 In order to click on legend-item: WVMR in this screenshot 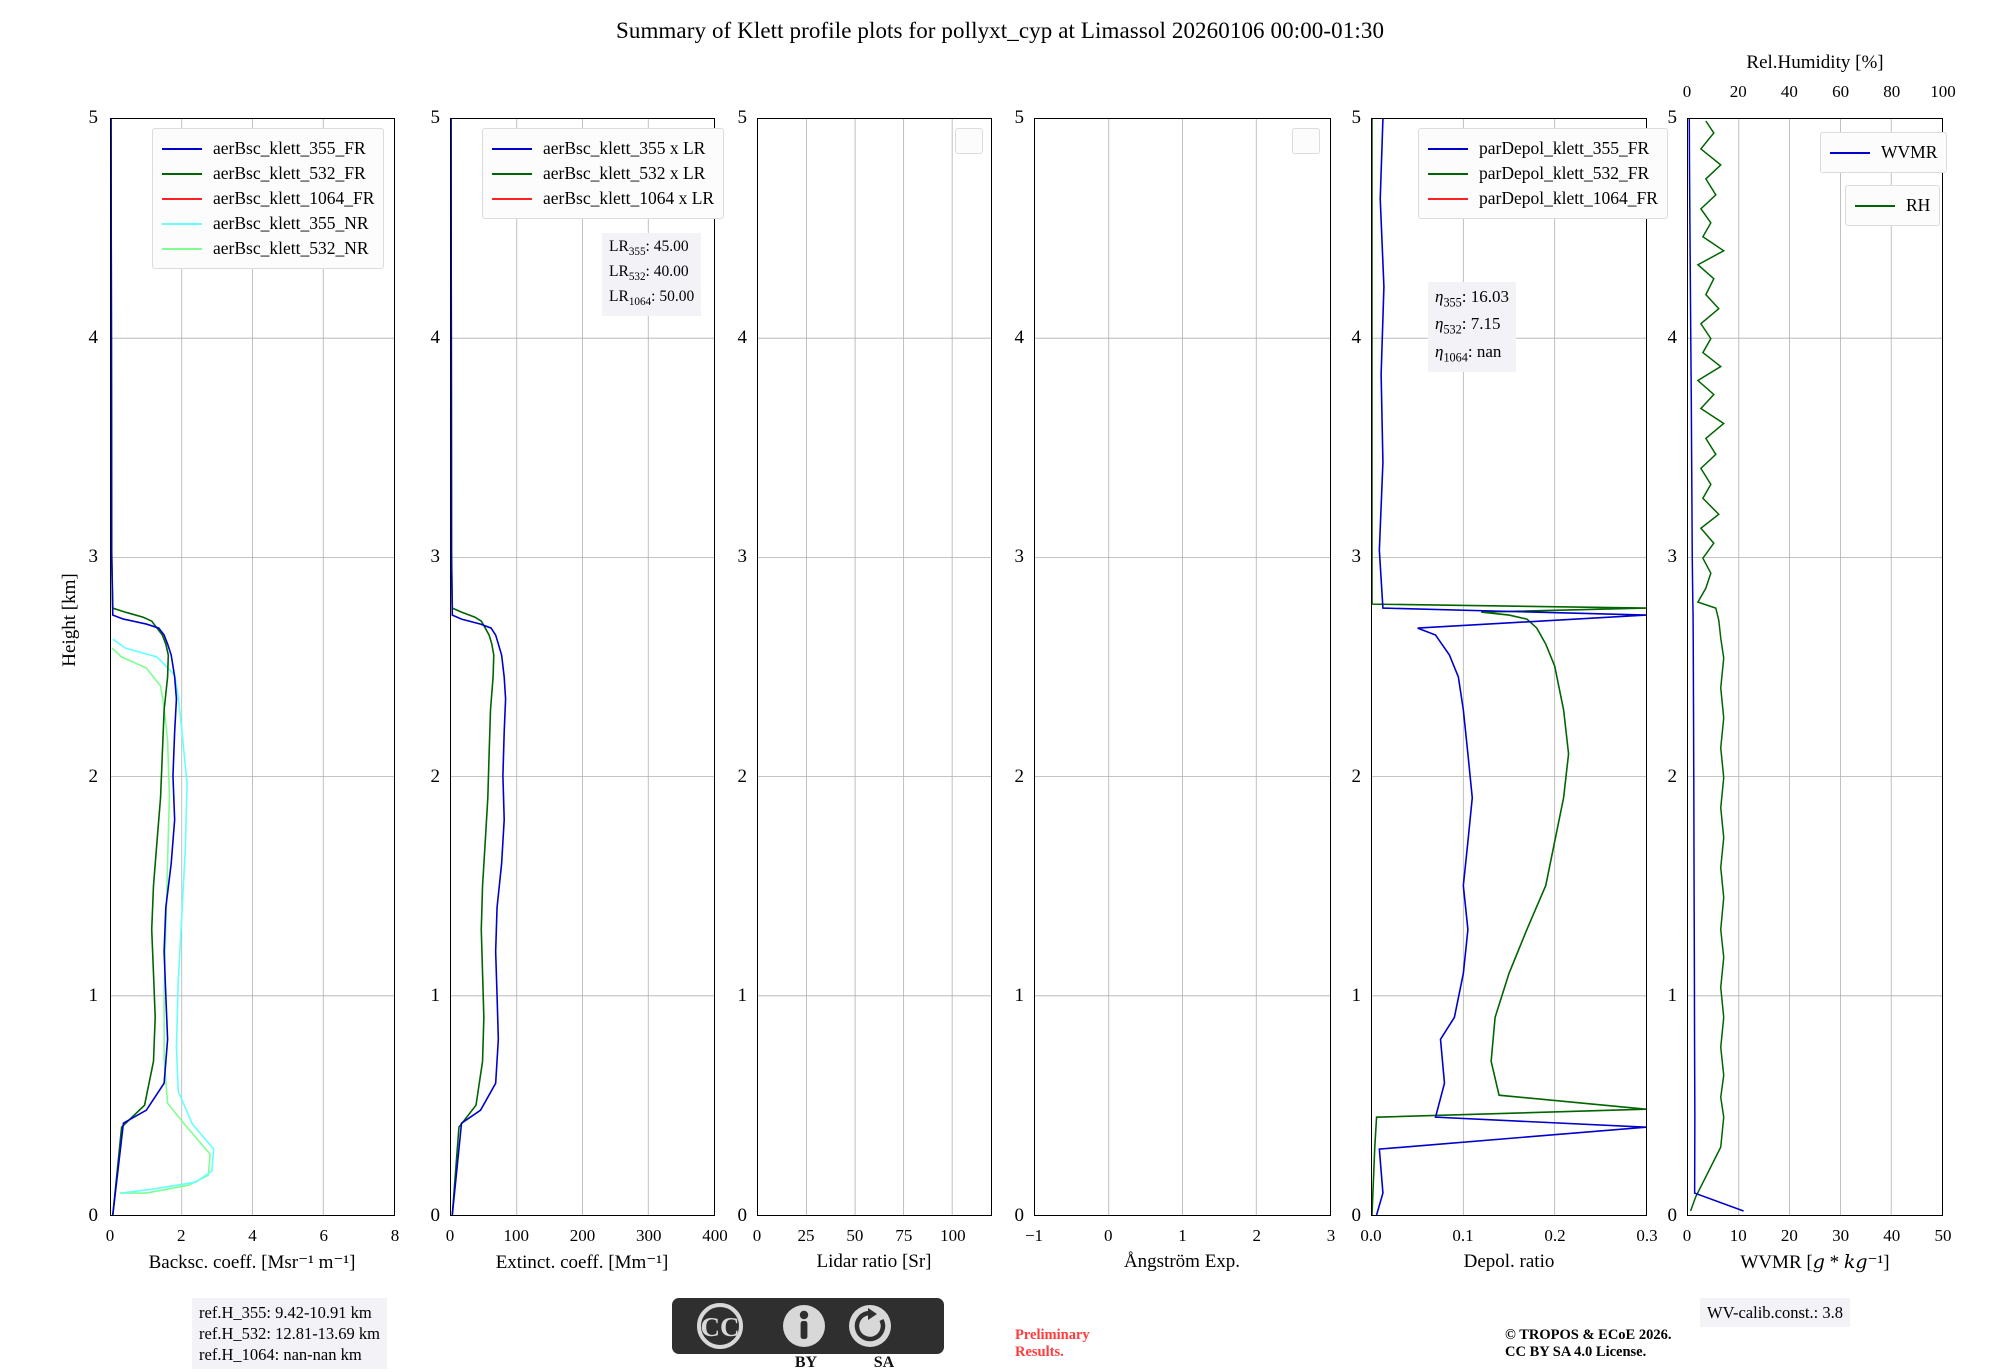, I will do `click(1883, 152)`.